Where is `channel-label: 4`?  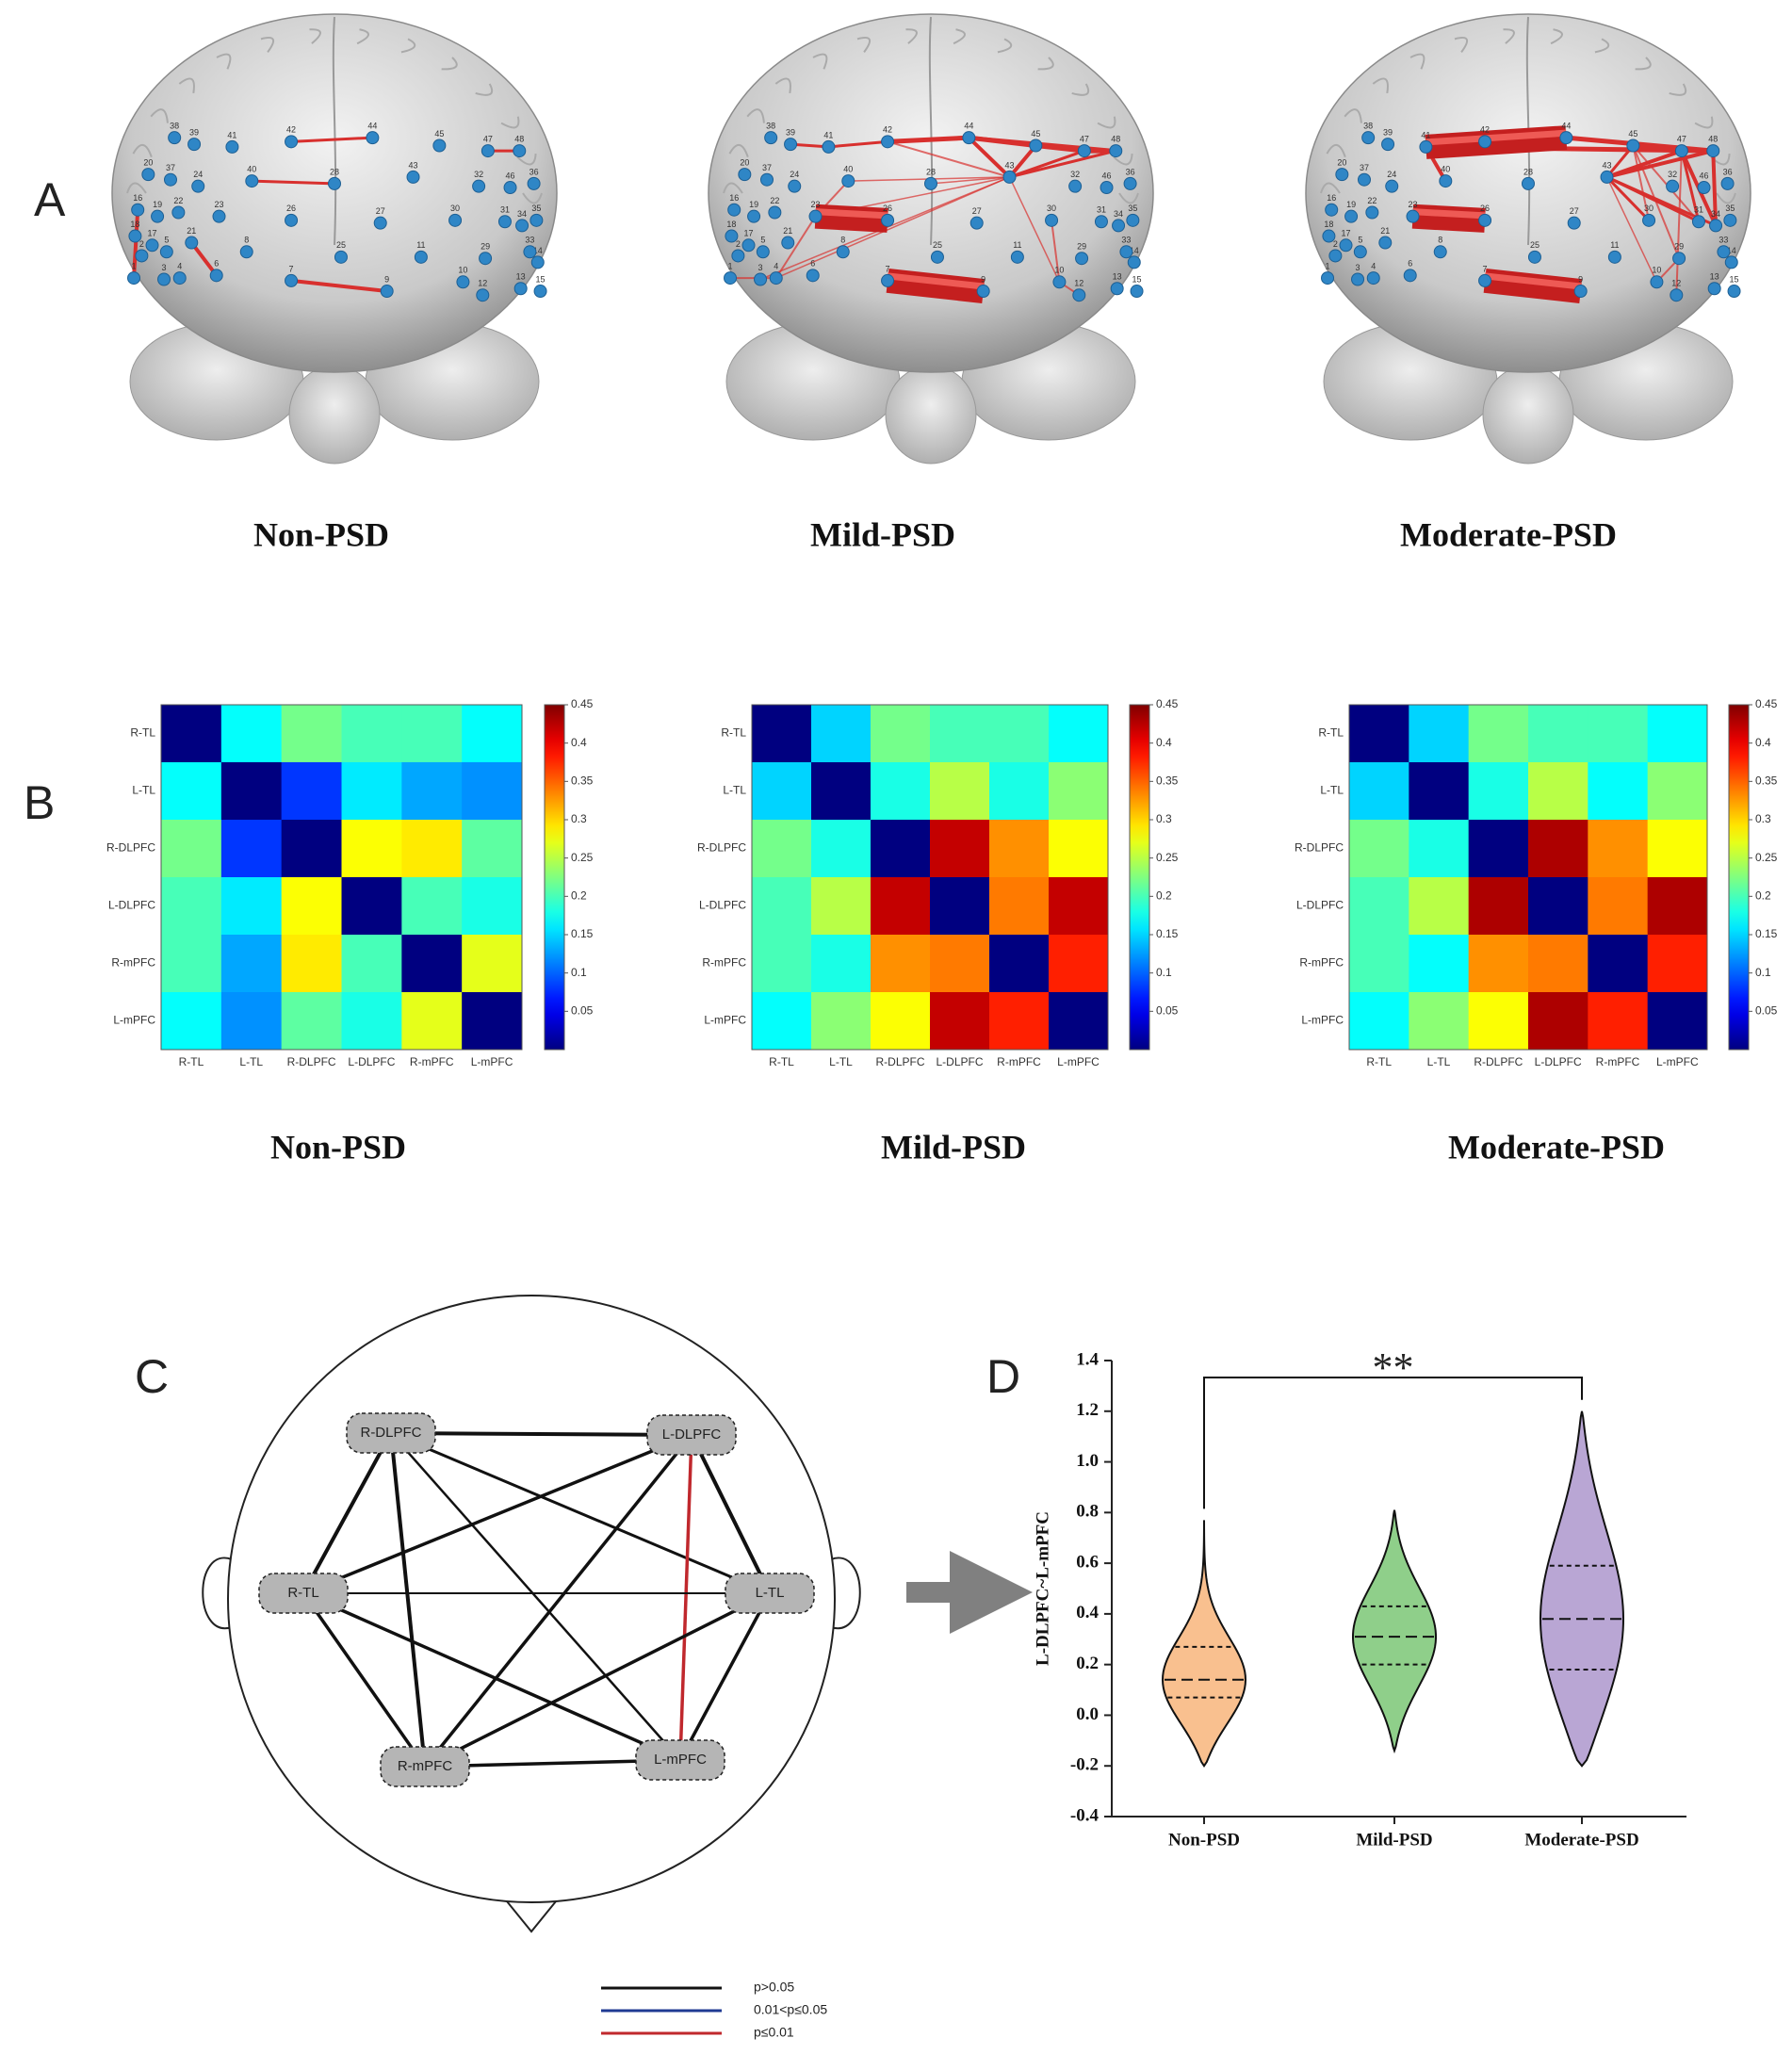 channel-label: 4 is located at coordinates (180, 265).